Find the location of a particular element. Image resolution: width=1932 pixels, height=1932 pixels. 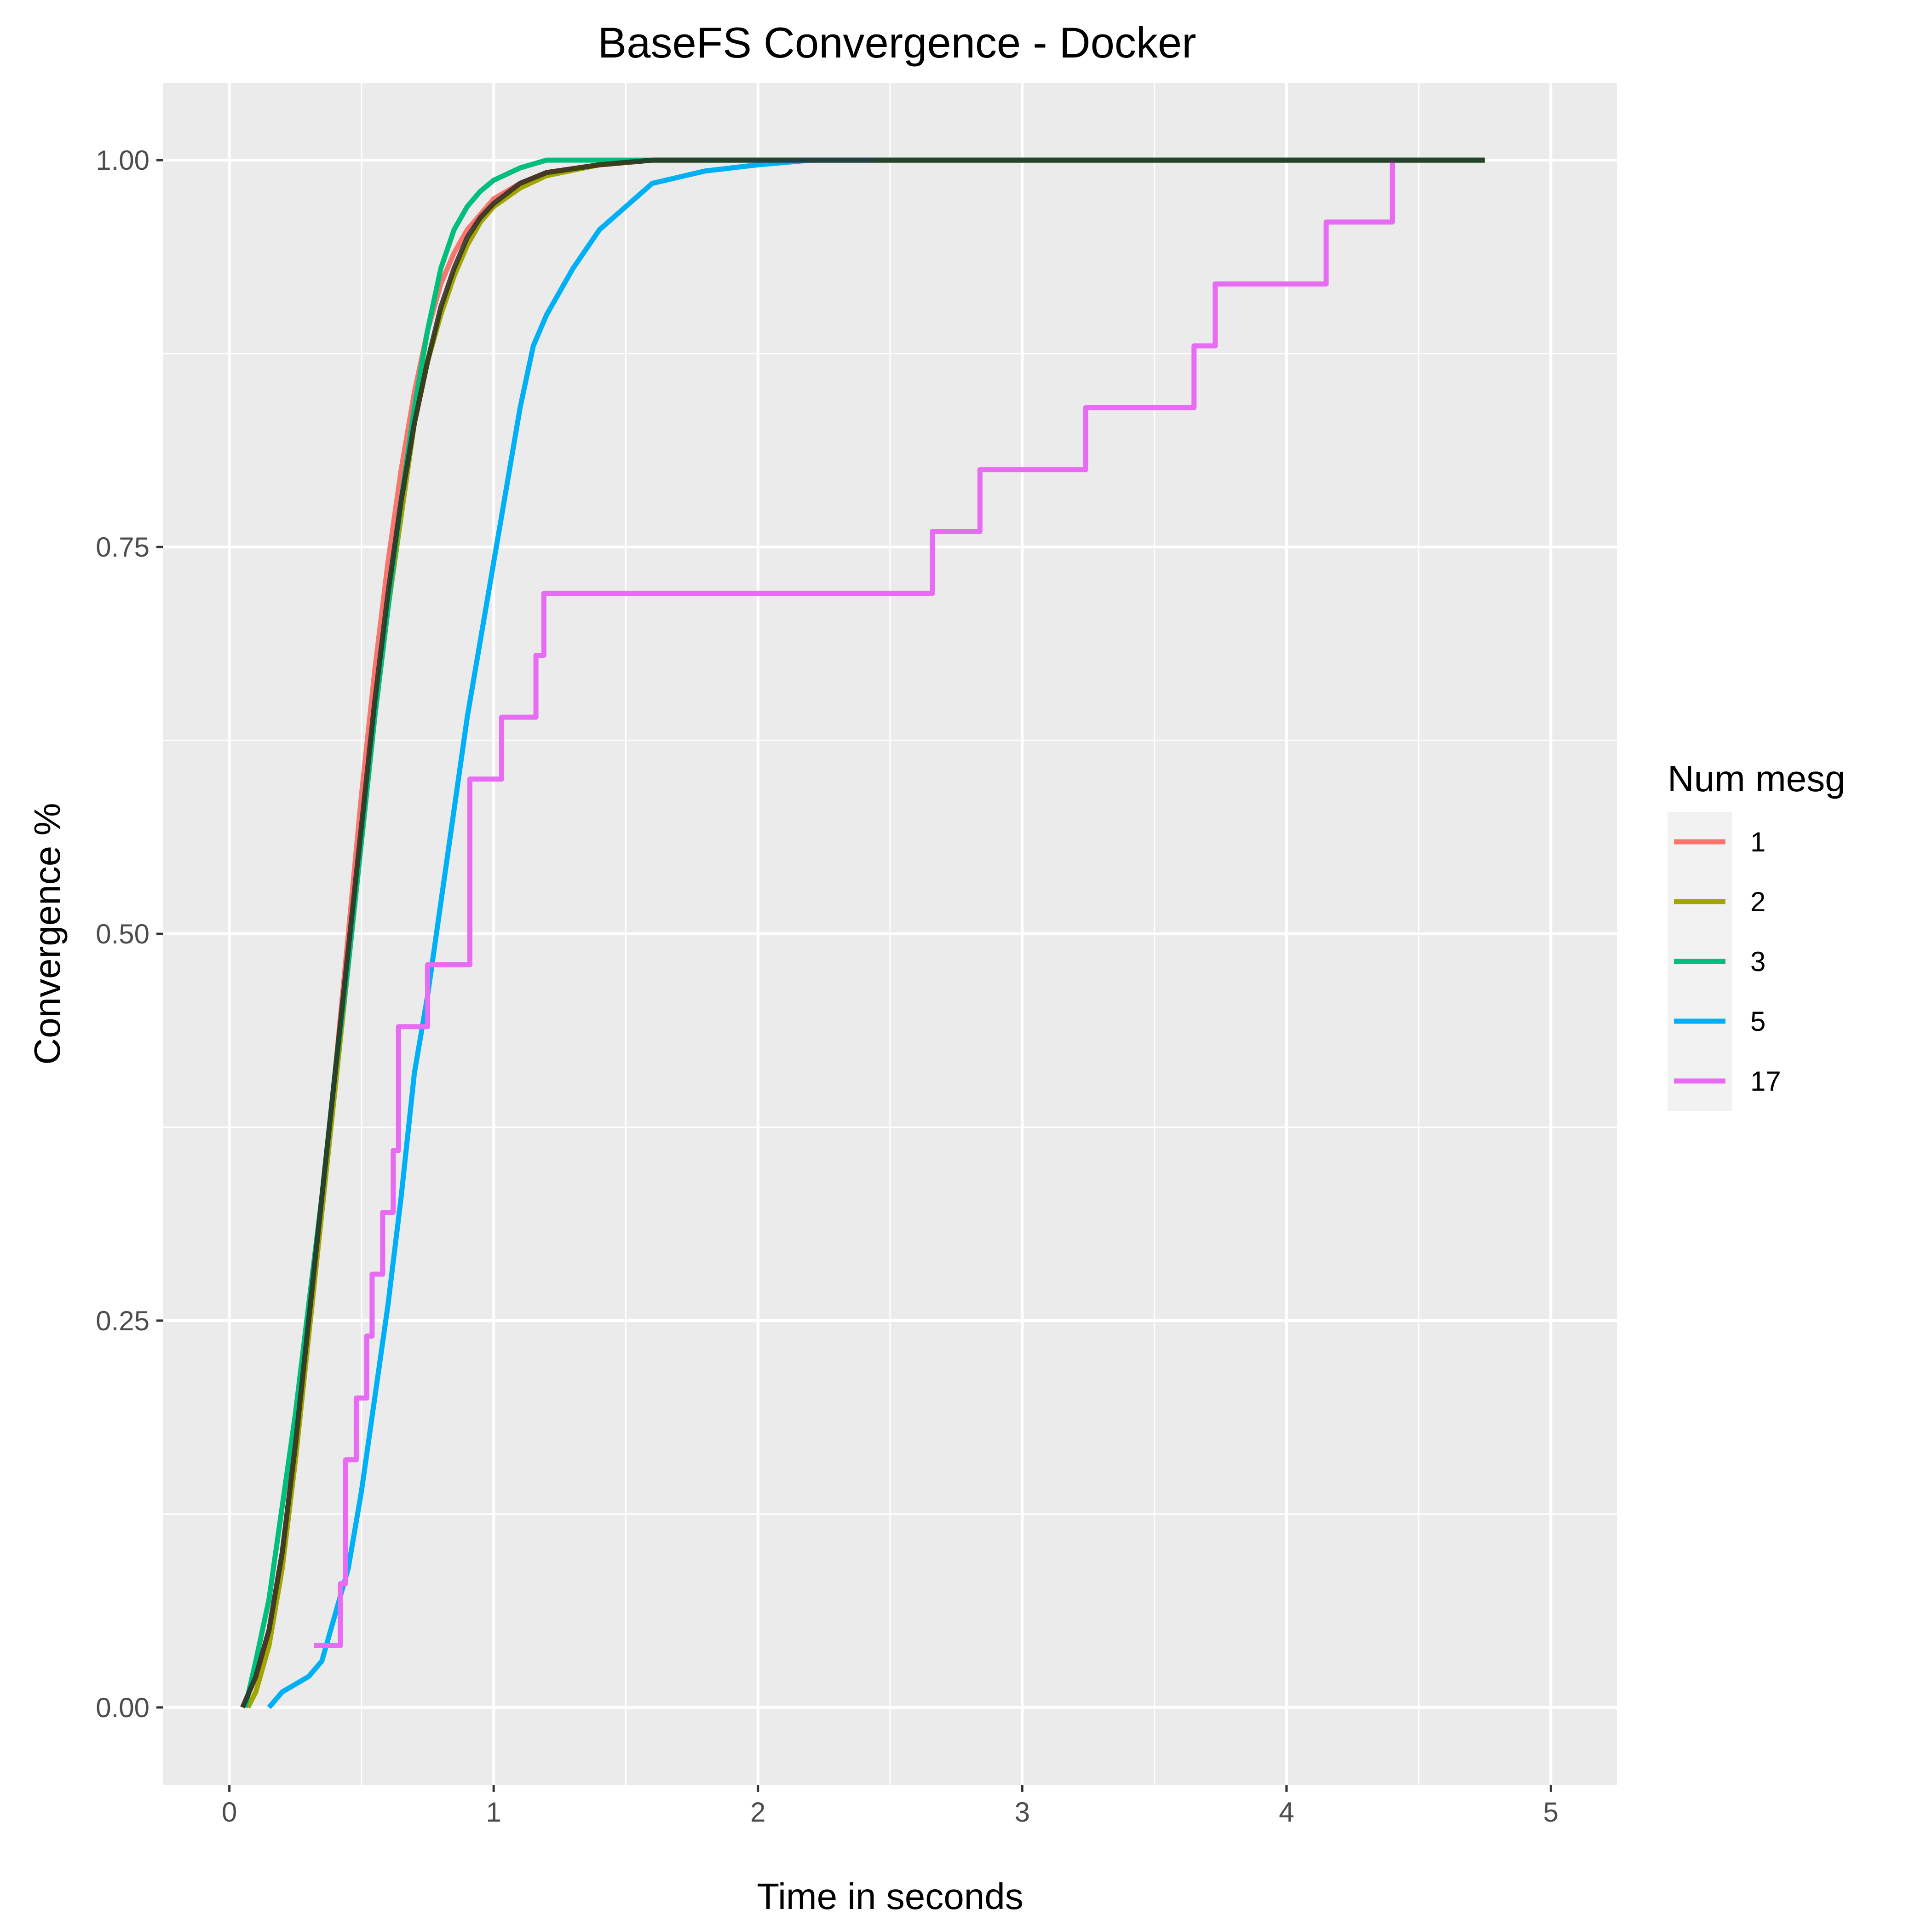

x-tick-label: 3 is located at coordinates (1022, 1812).